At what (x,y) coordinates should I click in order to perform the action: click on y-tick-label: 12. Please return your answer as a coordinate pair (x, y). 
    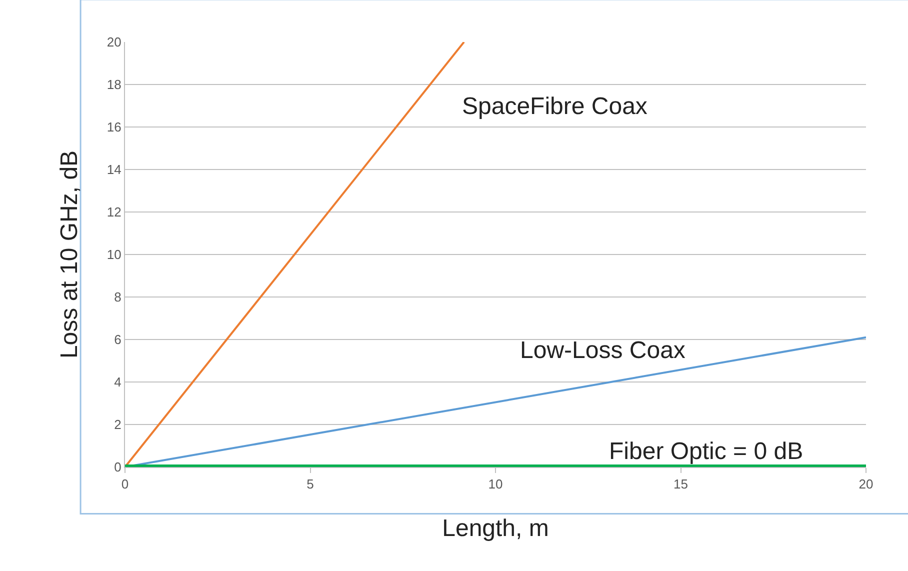
    Looking at the image, I should click on (114, 212).